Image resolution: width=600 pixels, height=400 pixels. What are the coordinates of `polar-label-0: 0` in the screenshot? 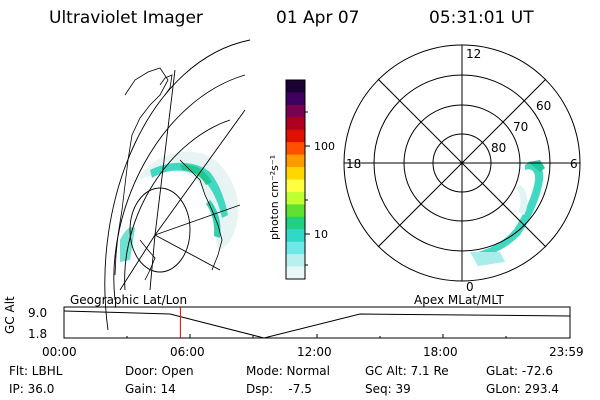 It's located at (470, 287).